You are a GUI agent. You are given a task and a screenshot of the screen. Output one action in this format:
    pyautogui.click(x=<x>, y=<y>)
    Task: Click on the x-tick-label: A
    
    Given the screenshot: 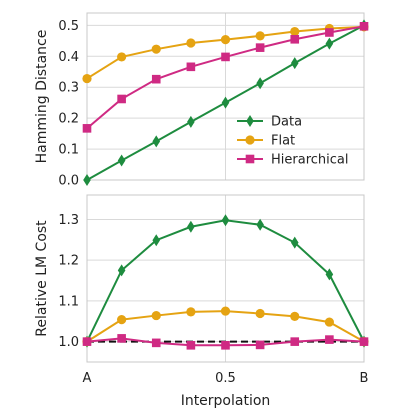 What is the action you would take?
    pyautogui.click(x=87, y=378)
    